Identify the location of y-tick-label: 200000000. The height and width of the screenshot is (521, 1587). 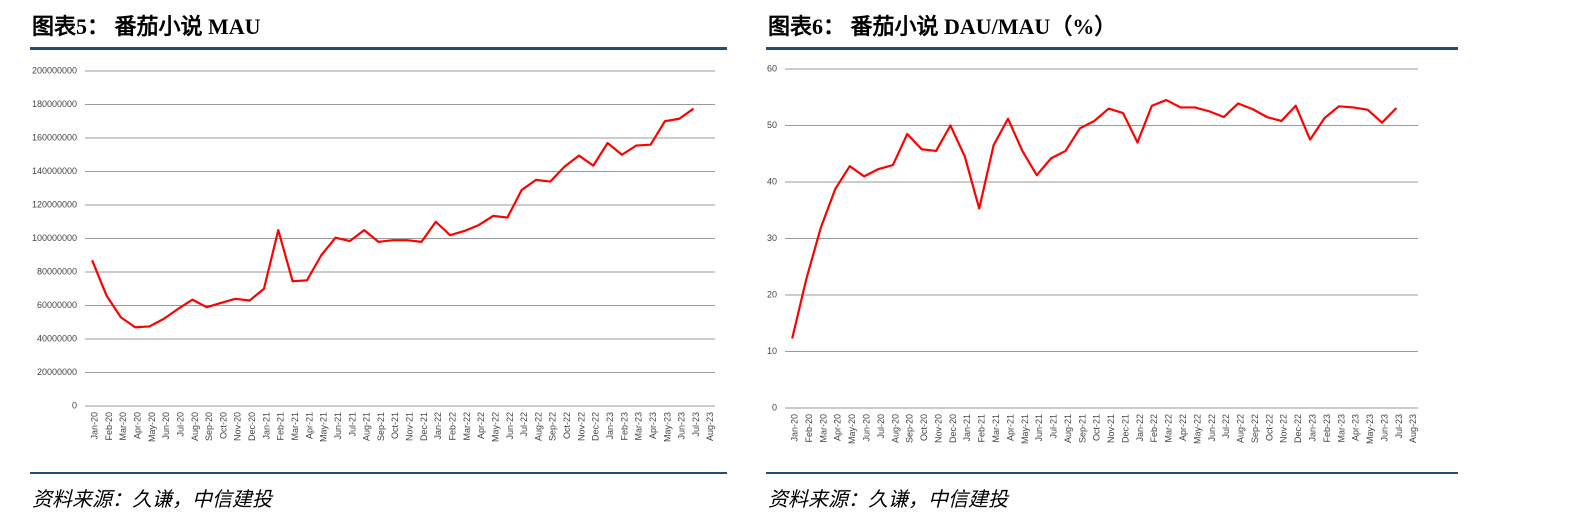
(54, 70).